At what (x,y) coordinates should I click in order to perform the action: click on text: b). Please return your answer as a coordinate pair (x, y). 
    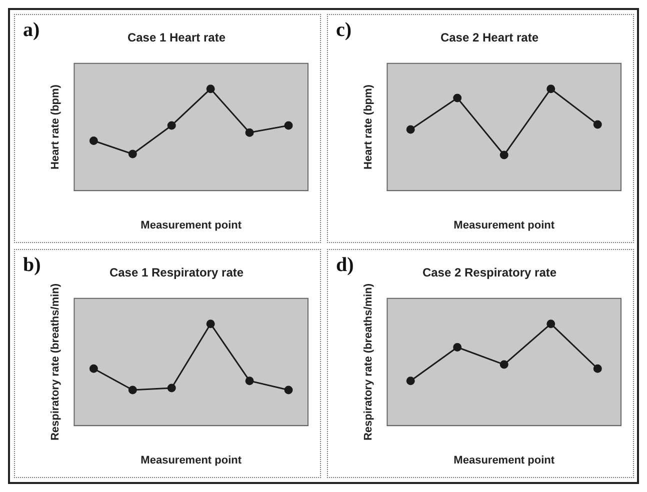
    Looking at the image, I should click on (32, 265).